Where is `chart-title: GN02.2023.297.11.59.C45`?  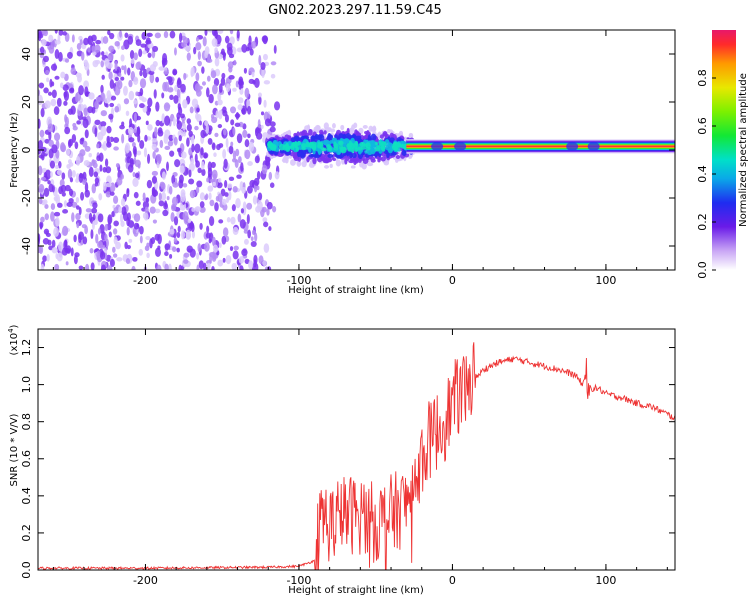 chart-title: GN02.2023.297.11.59.C45 is located at coordinates (355, 10).